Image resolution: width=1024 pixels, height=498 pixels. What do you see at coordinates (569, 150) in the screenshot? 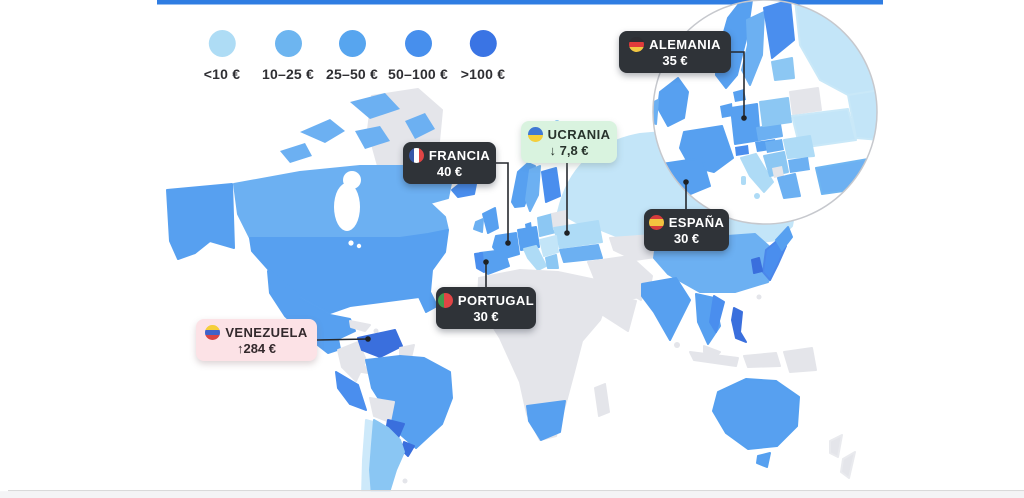
I see `callout-value: ↓ 7,8 €` at bounding box center [569, 150].